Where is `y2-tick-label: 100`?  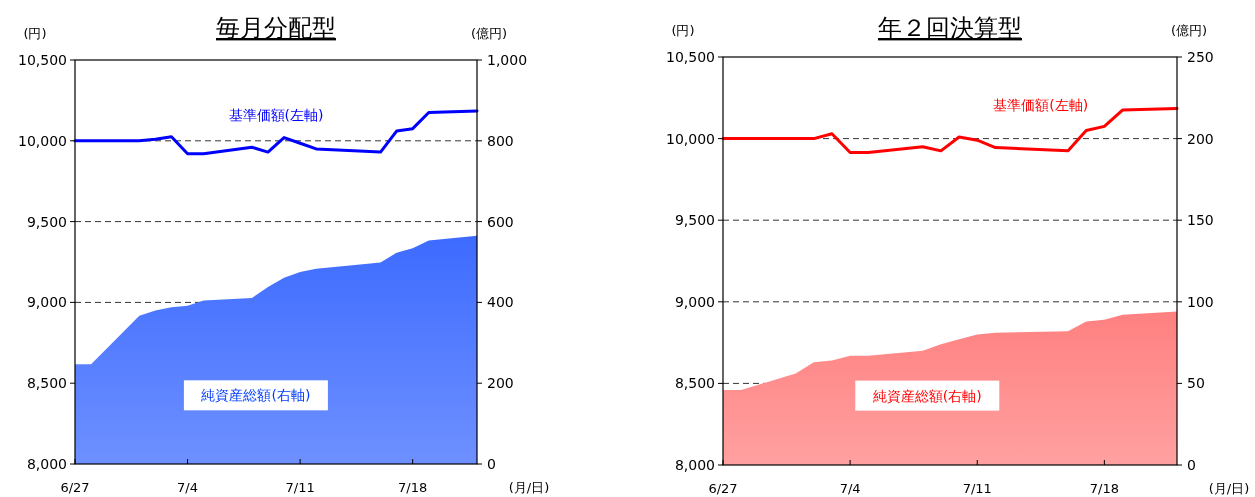 y2-tick-label: 100 is located at coordinates (1200, 301).